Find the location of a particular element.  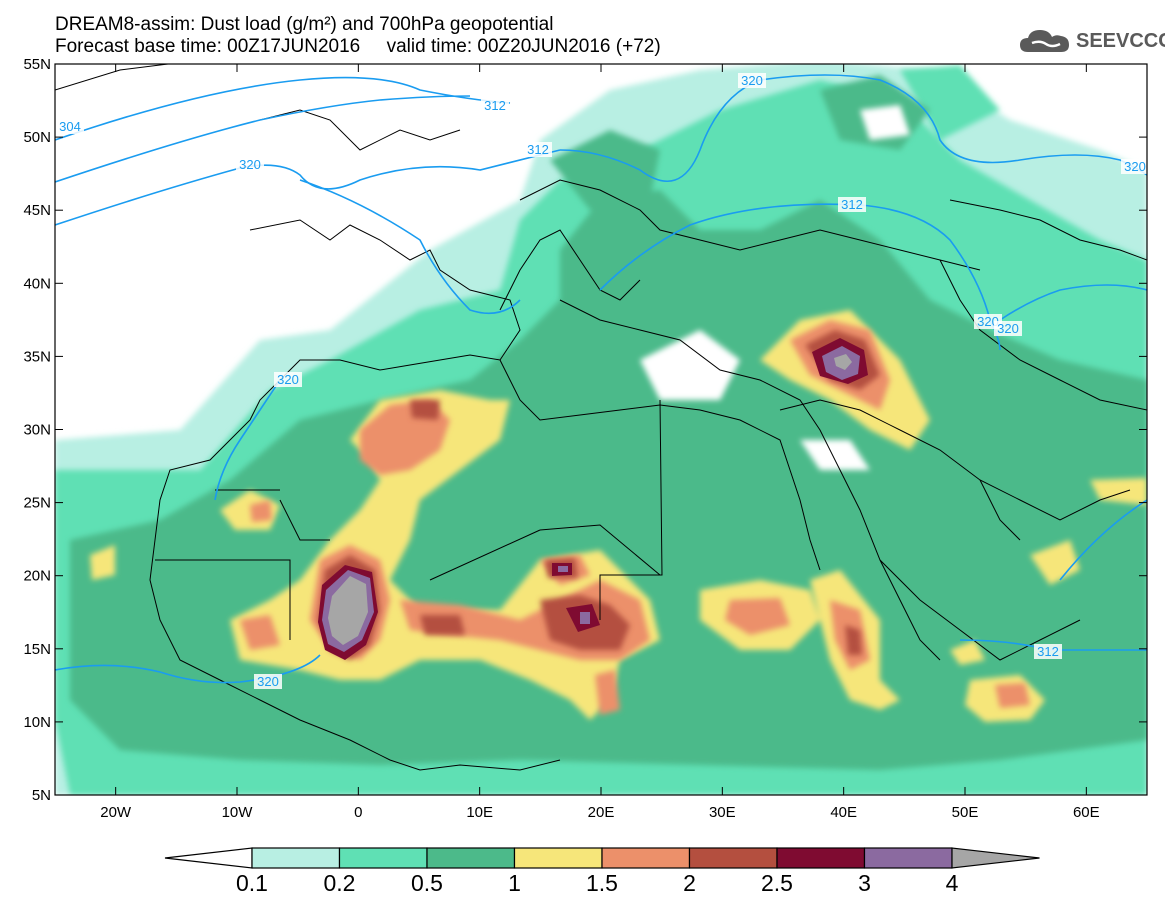

colorbar-upper-arrow is located at coordinates (995, 858).